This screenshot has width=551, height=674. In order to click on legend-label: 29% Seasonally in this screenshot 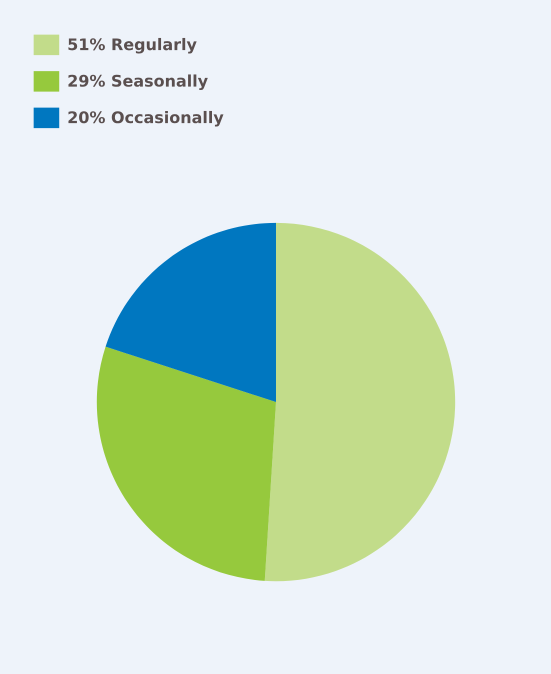, I will do `click(138, 82)`.